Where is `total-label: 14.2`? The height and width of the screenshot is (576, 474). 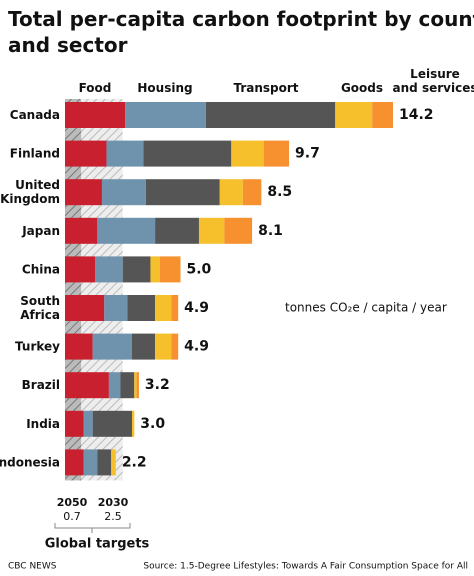
total-label: 14.2 is located at coordinates (416, 115).